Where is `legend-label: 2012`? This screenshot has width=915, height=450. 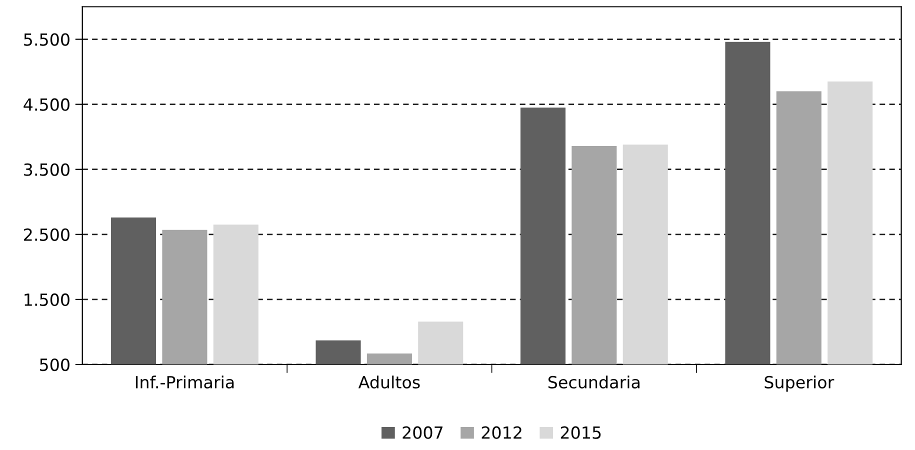
legend-label: 2012 is located at coordinates (502, 432).